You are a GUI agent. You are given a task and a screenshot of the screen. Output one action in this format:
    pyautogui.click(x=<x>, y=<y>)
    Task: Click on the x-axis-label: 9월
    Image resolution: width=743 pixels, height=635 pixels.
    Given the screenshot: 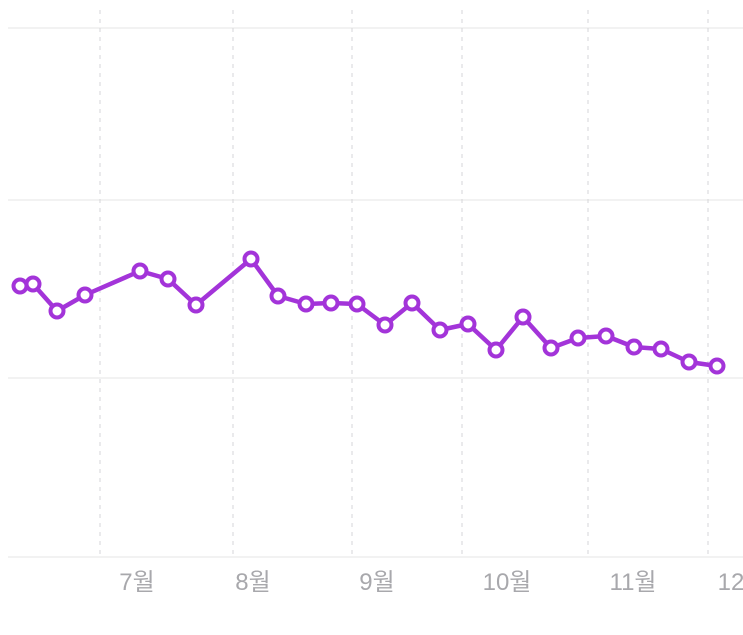 What is the action you would take?
    pyautogui.click(x=376, y=582)
    